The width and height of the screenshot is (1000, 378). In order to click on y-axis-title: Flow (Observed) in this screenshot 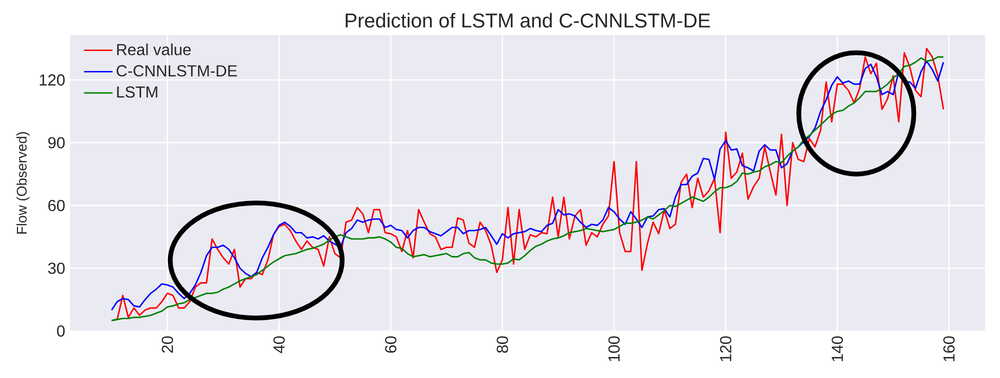, I will do `click(23, 183)`.